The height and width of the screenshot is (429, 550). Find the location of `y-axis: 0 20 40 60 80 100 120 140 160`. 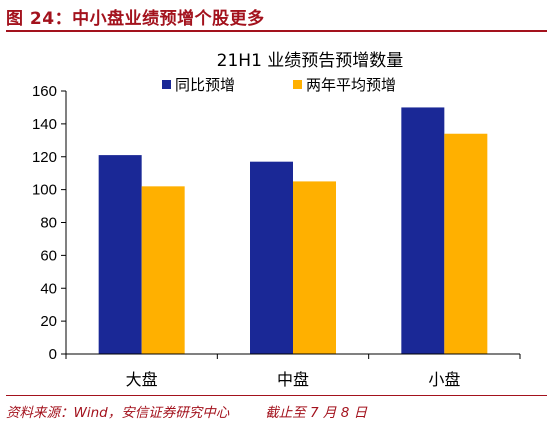

y-axis: 0 20 40 60 80 100 120 140 160 is located at coordinates (49, 223).